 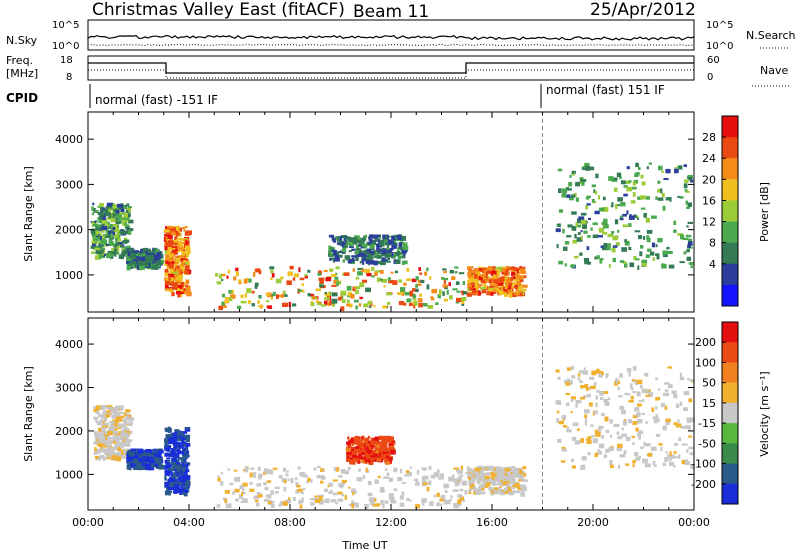 I want to click on colorbar-tick-label: 200, so click(x=705, y=342).